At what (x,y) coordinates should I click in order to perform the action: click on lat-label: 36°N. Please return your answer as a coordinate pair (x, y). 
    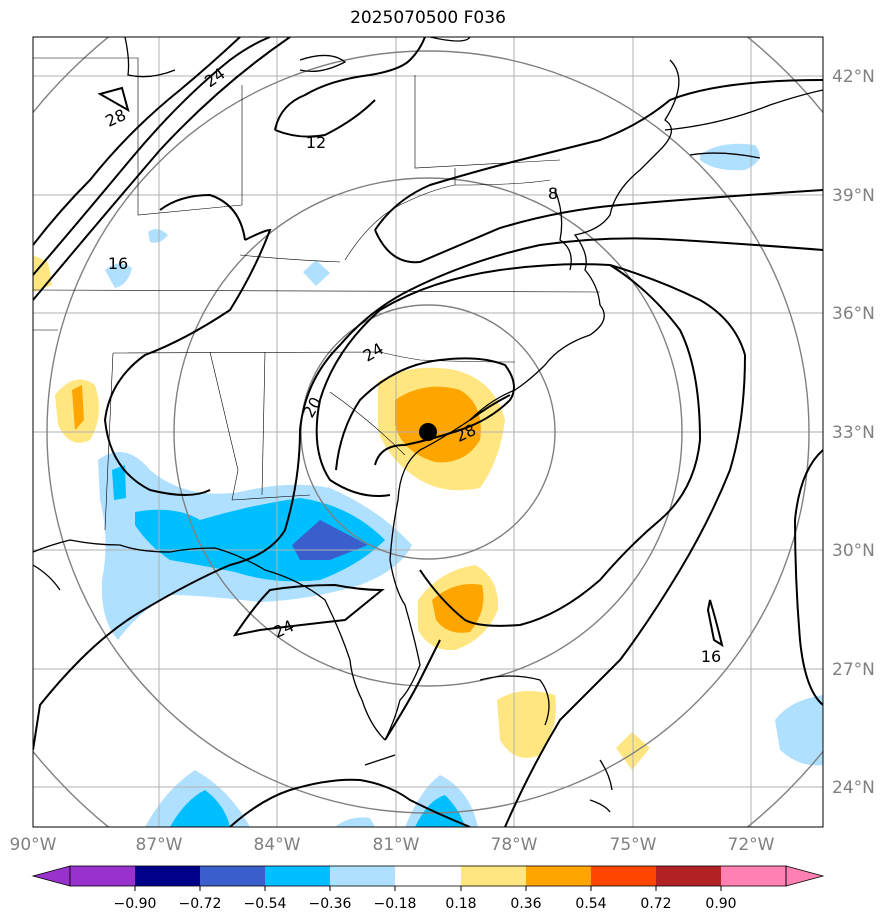
    Looking at the image, I should click on (853, 314).